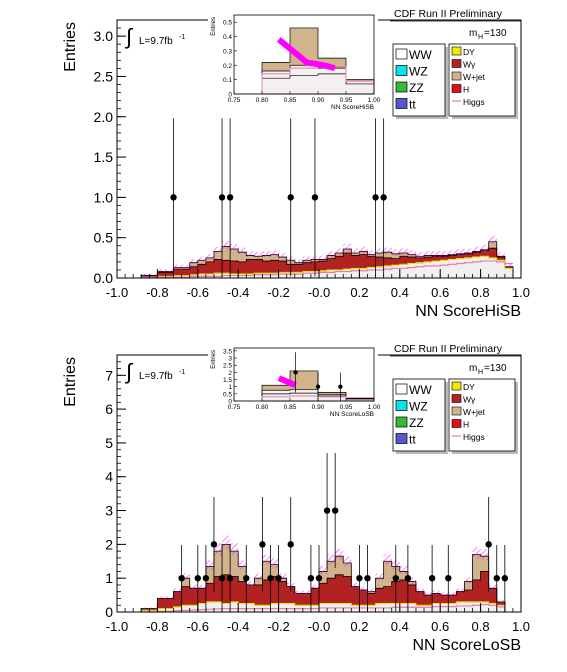  Describe the element at coordinates (481, 626) in the screenshot. I see `x-tick-label: 0.8` at that location.